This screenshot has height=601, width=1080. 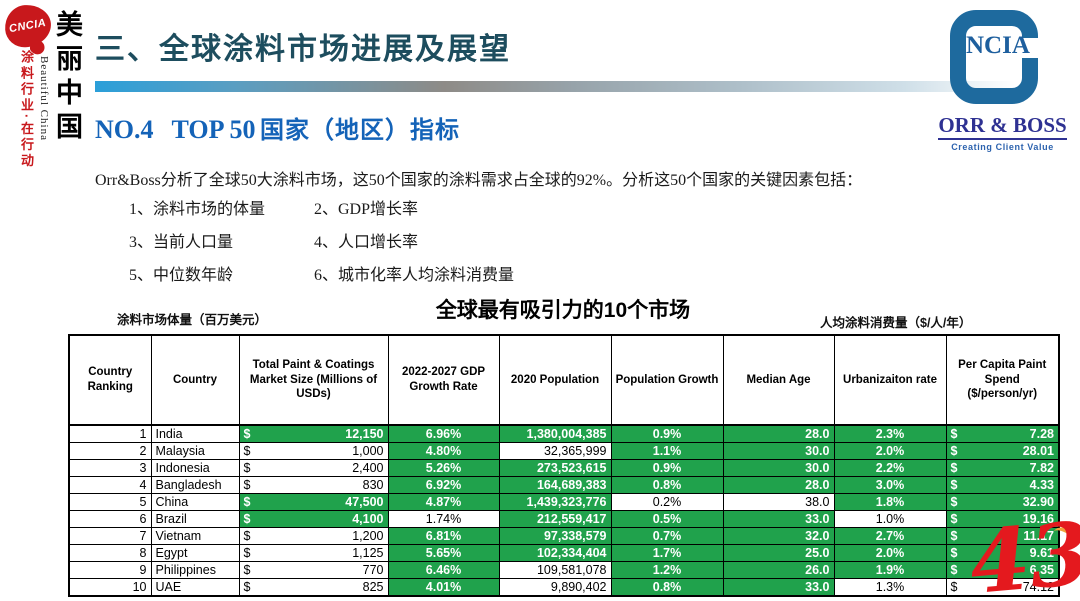 I want to click on column-header: 2022-2027 GDP Growth Rate, so click(x=443, y=380).